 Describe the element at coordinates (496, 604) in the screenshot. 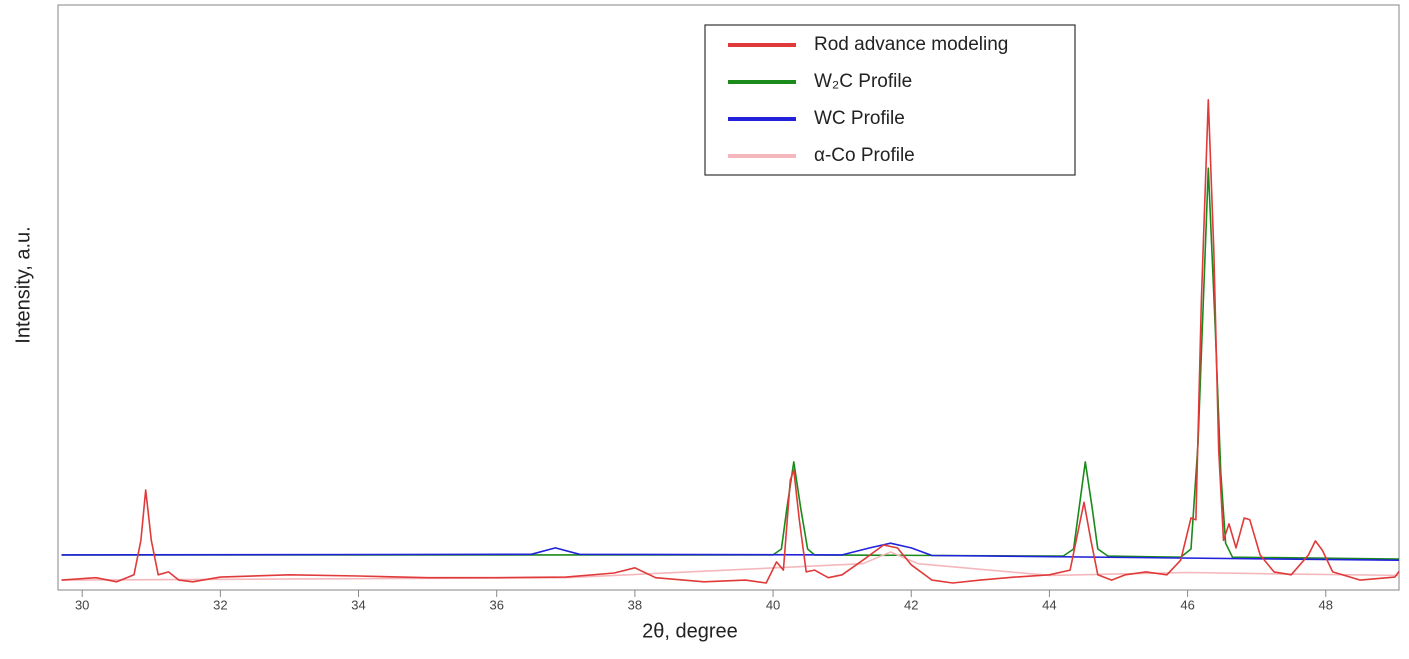

I see `x-tick-label: 36` at that location.